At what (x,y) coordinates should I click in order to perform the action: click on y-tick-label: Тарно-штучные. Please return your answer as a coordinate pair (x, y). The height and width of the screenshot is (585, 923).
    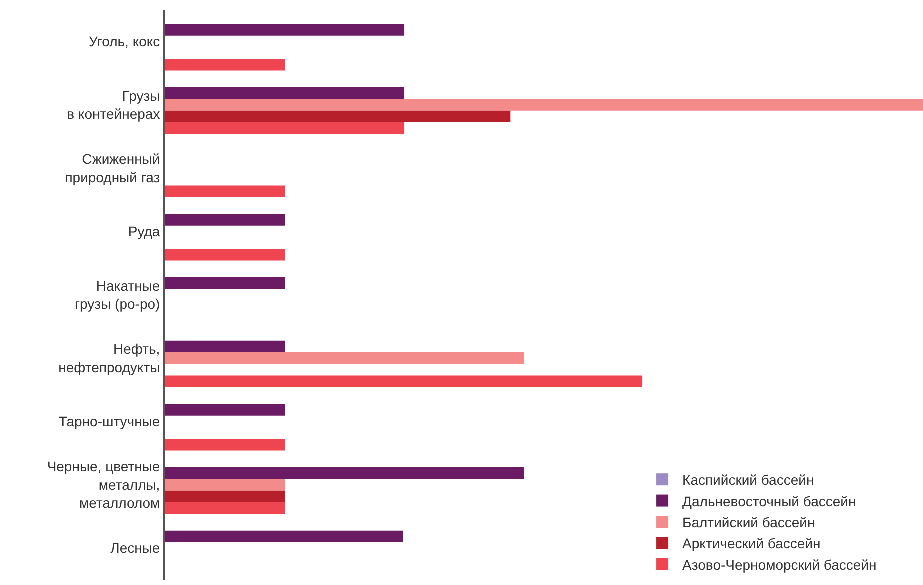
    Looking at the image, I should click on (109, 422).